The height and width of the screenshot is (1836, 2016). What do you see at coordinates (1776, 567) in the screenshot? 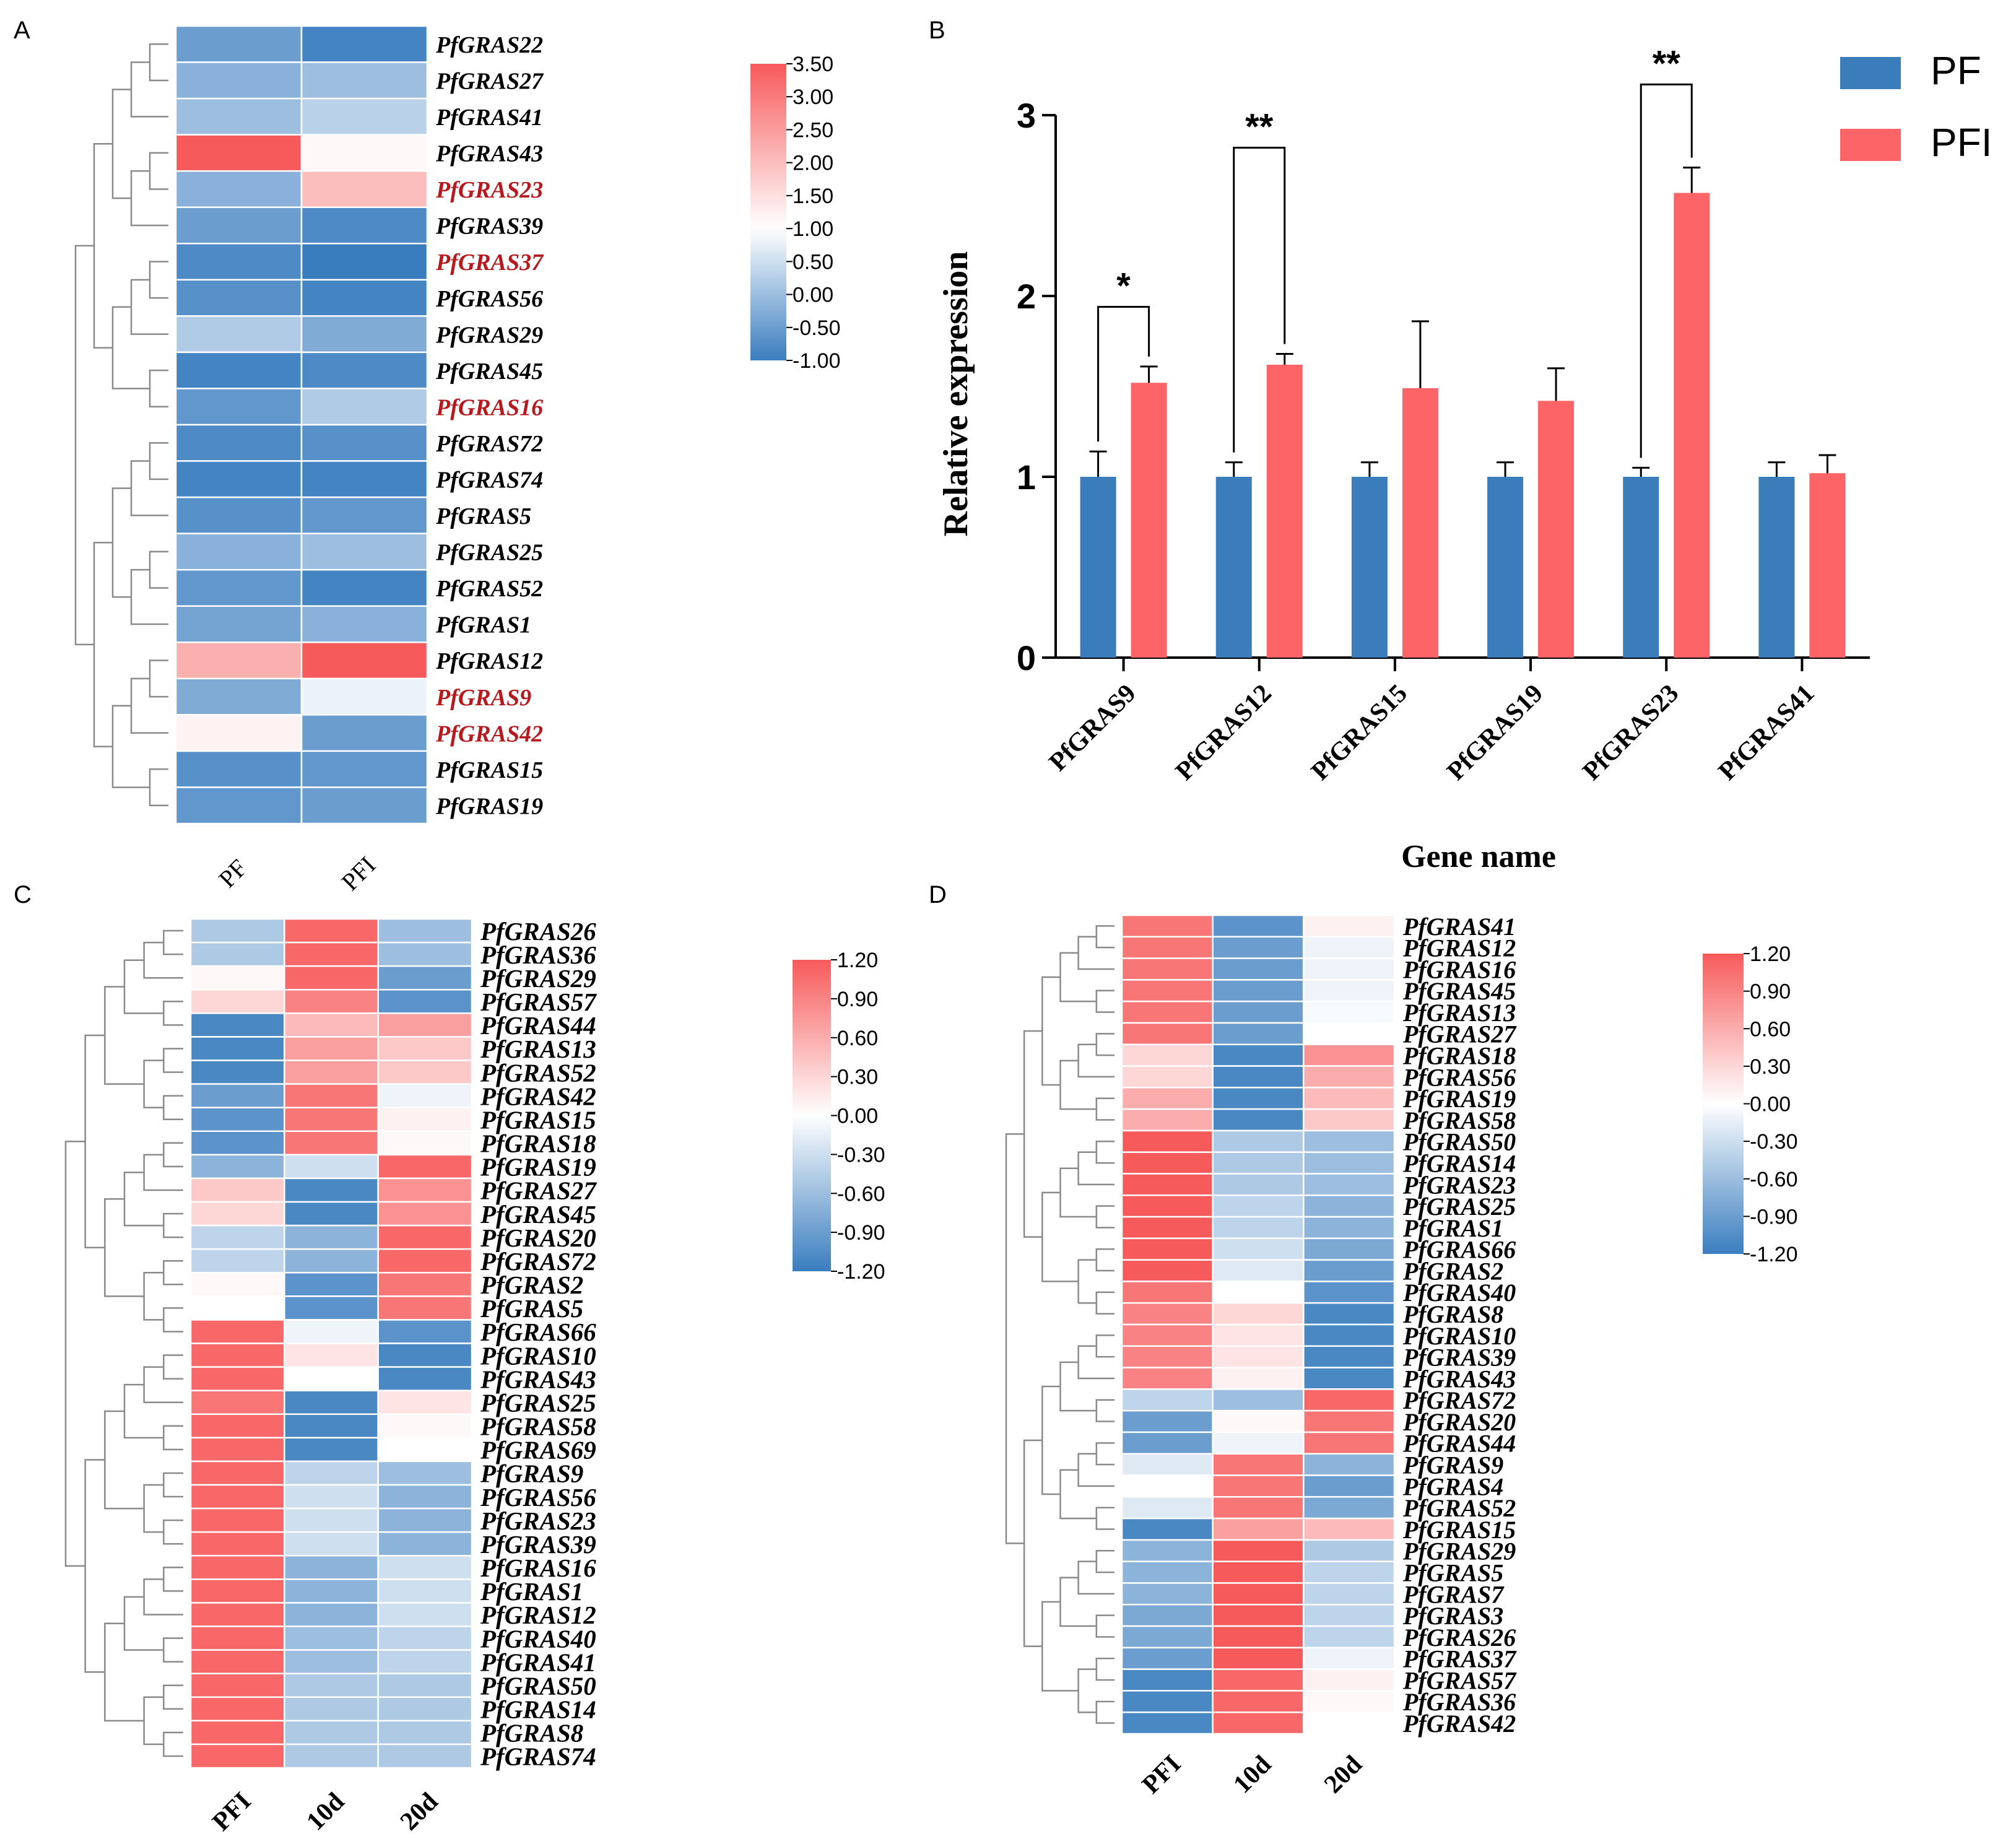
I see `bar-pf-pfgras41` at bounding box center [1776, 567].